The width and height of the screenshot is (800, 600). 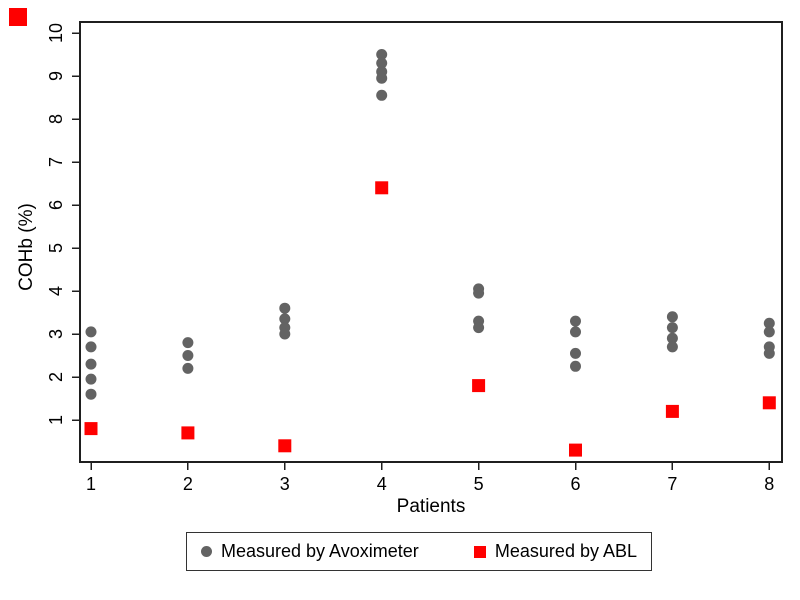 What do you see at coordinates (56, 162) in the screenshot?
I see `y-tick-label: 7` at bounding box center [56, 162].